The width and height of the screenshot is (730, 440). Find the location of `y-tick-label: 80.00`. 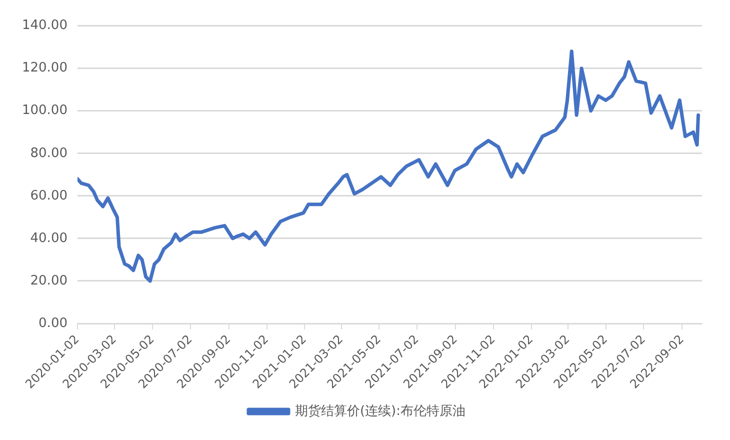

y-tick-label: 80.00 is located at coordinates (49, 153).